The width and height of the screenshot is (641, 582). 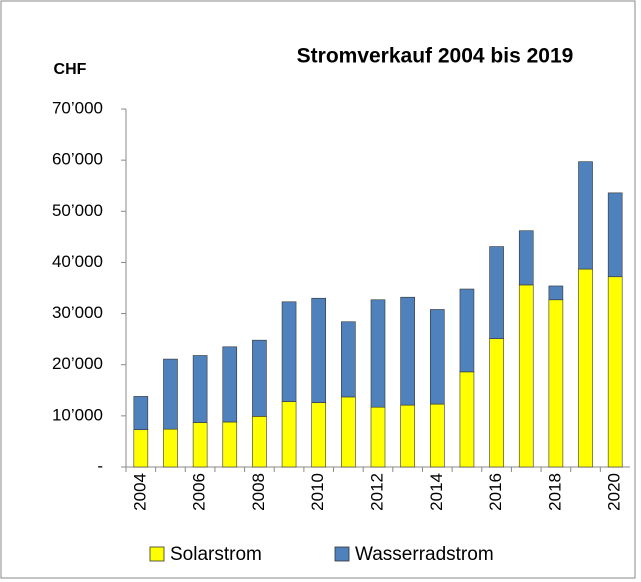 I want to click on y-tick-label: -, so click(x=100, y=465).